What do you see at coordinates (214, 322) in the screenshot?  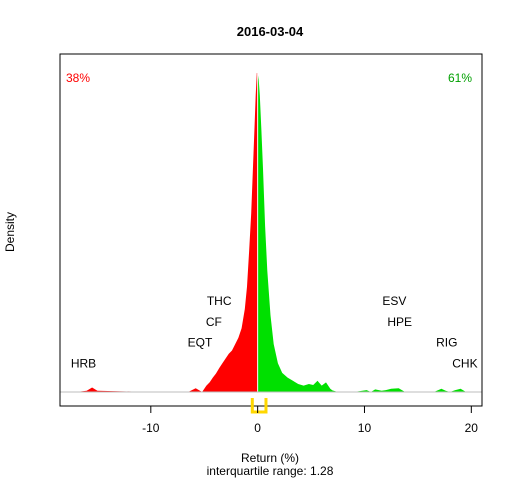 I see `annotation-cf: CF` at bounding box center [214, 322].